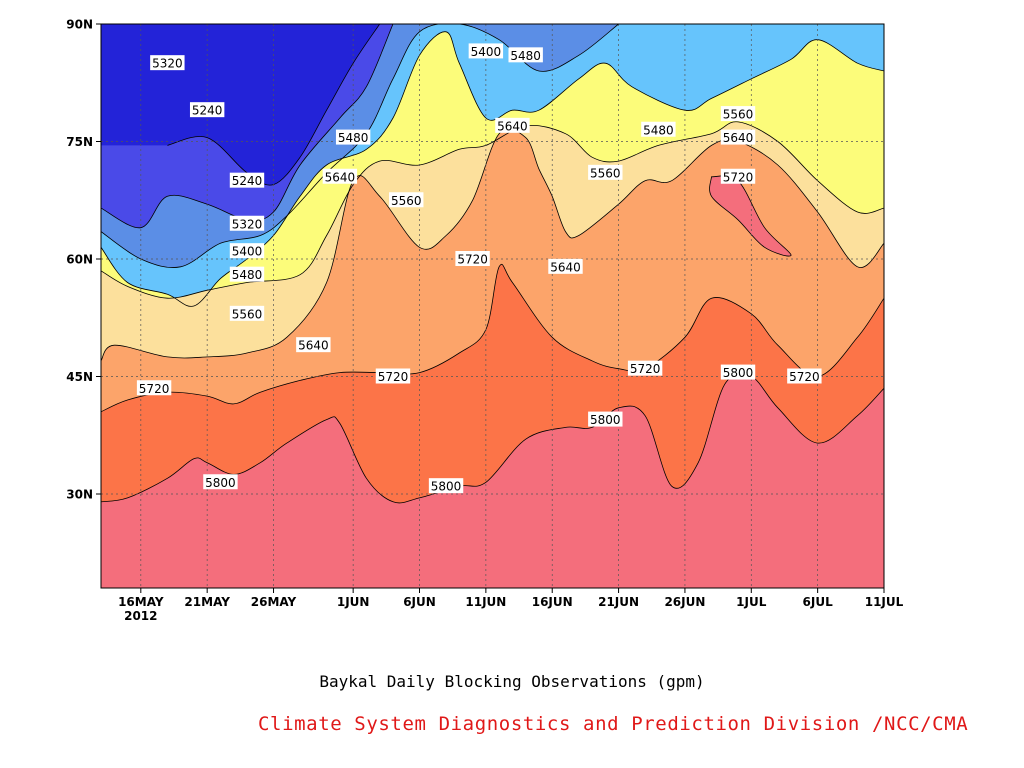 The image size is (1024, 768). I want to click on y-tick-label: 45N, so click(79, 377).